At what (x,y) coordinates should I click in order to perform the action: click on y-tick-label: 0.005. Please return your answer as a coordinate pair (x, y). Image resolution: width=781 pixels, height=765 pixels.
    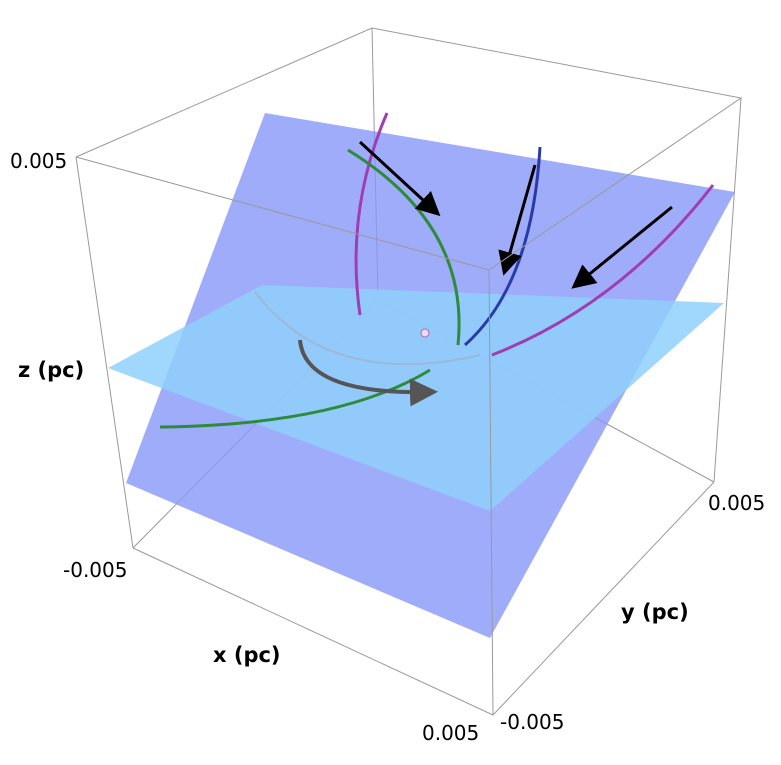
    Looking at the image, I should click on (736, 503).